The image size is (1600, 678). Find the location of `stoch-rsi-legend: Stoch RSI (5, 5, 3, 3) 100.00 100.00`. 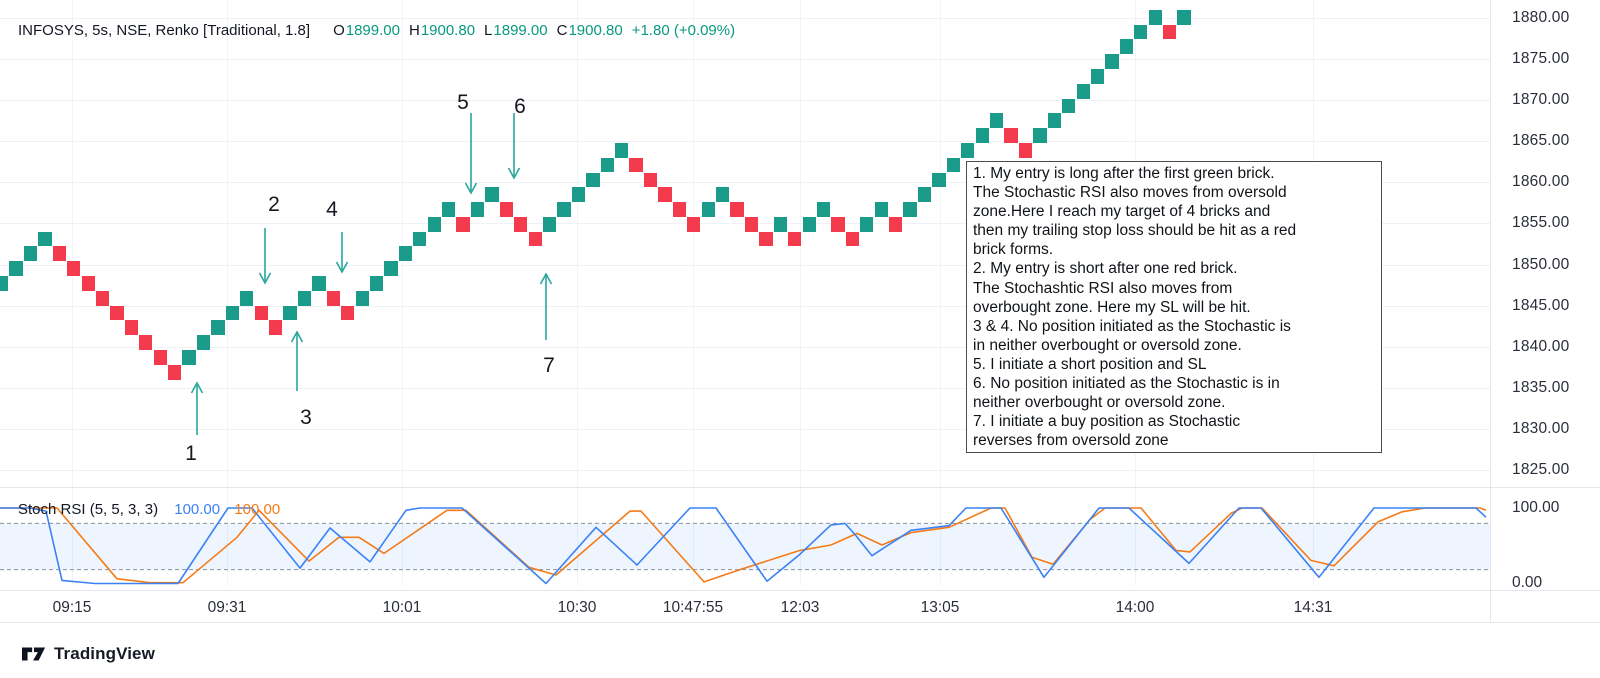

stoch-rsi-legend: Stoch RSI (5, 5, 3, 3) 100.00 100.00 is located at coordinates (149, 509).